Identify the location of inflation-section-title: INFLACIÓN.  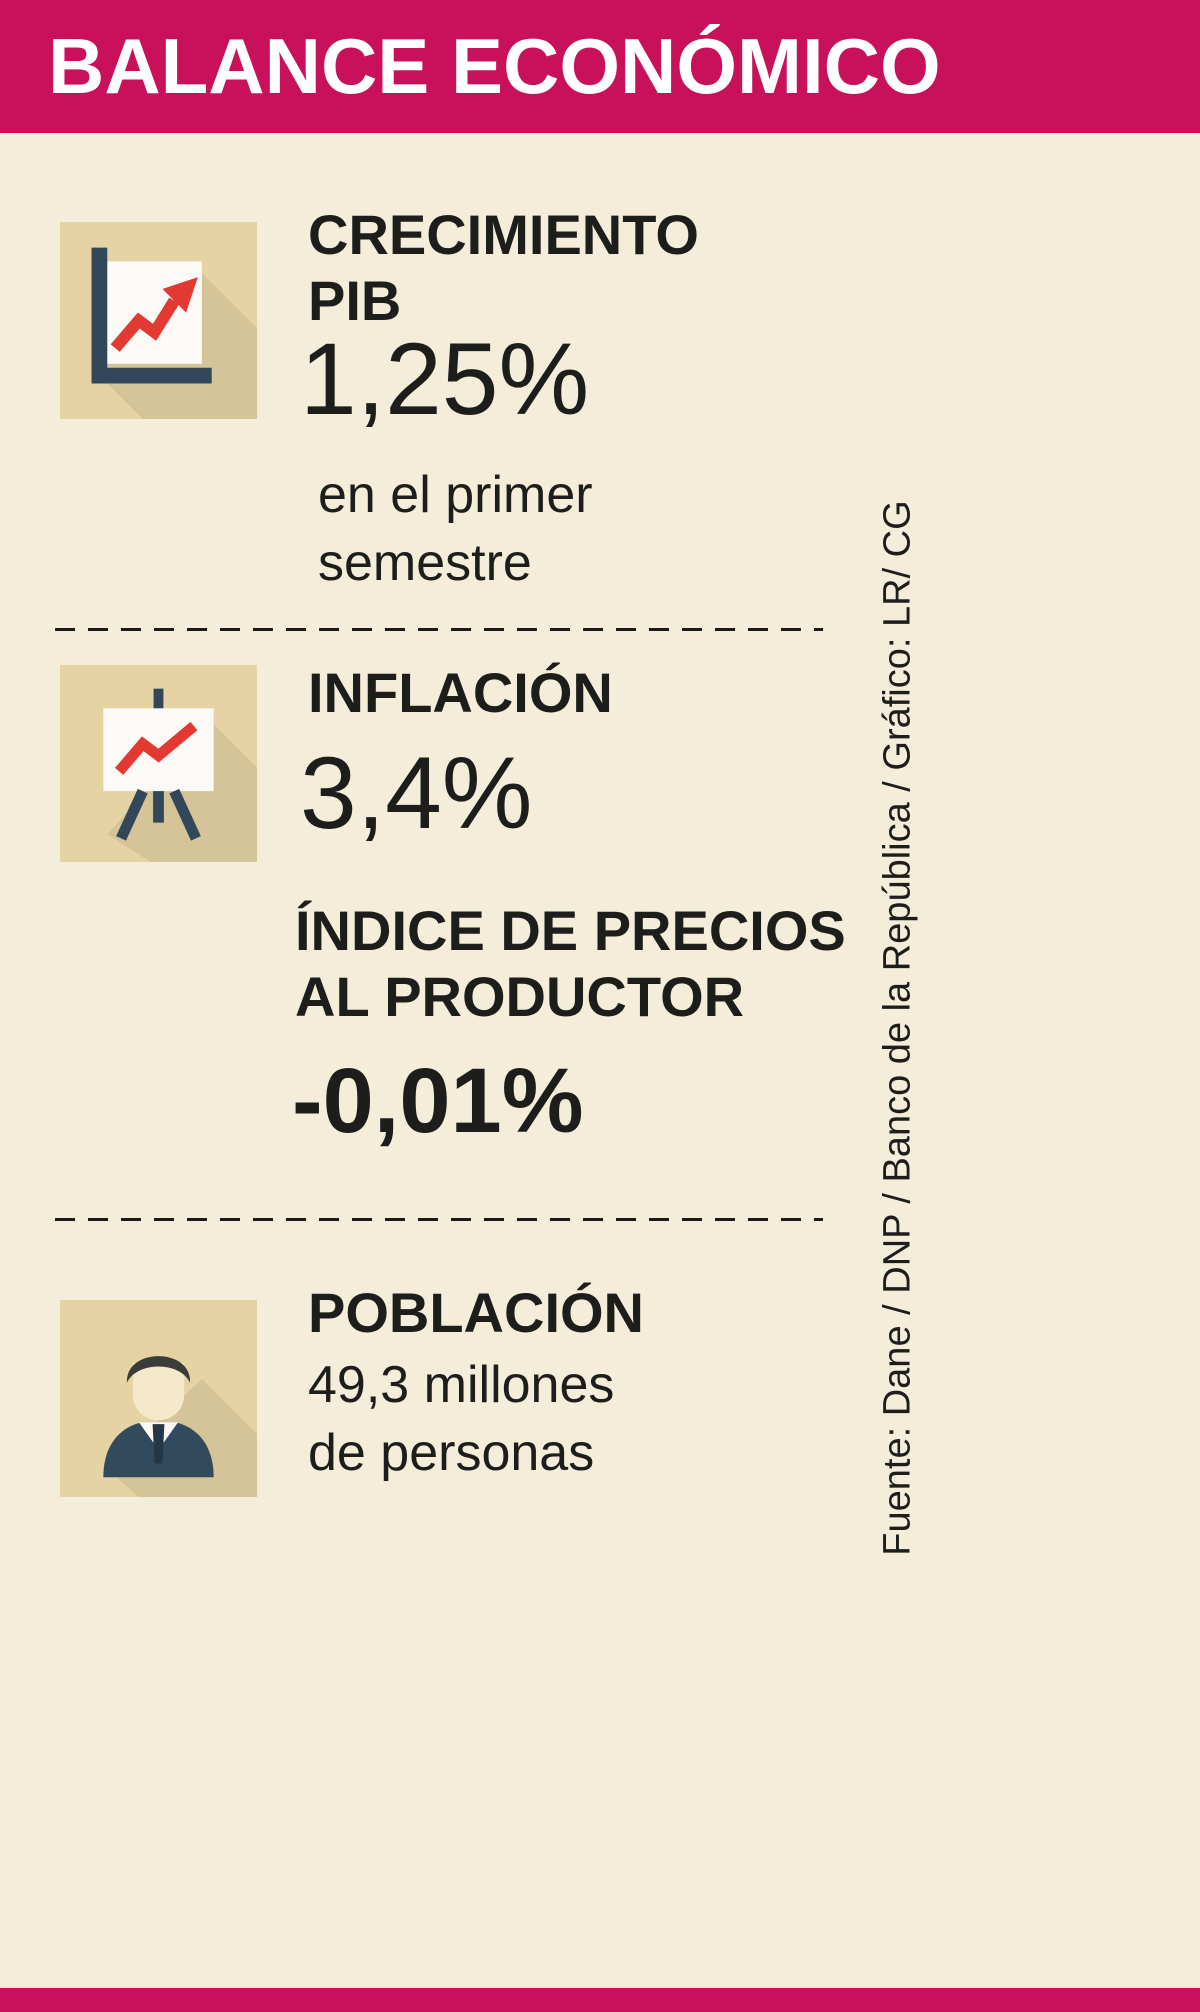
(460, 692).